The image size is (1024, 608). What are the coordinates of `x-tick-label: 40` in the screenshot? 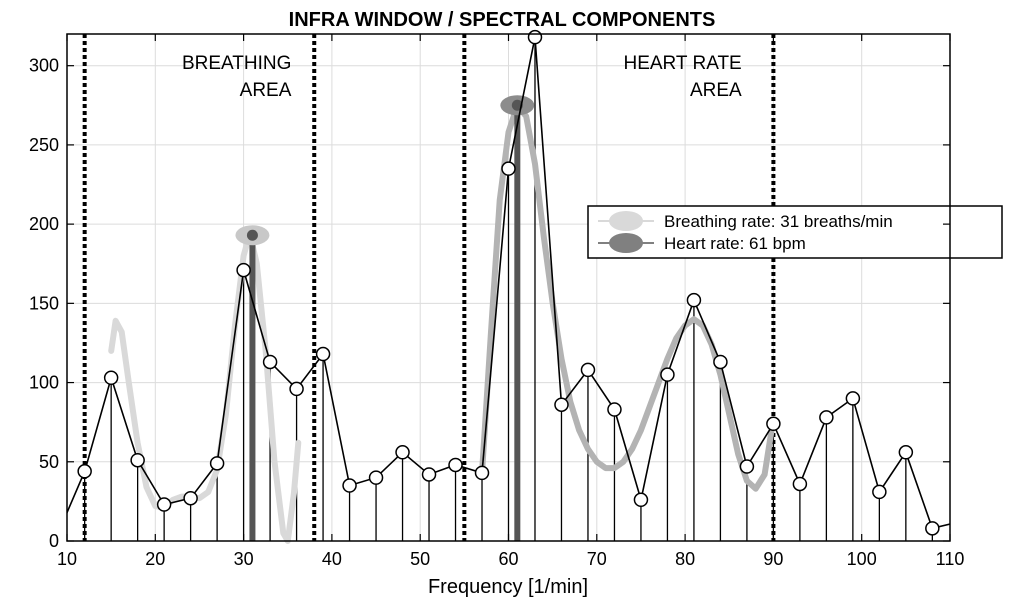 It's located at (332, 559).